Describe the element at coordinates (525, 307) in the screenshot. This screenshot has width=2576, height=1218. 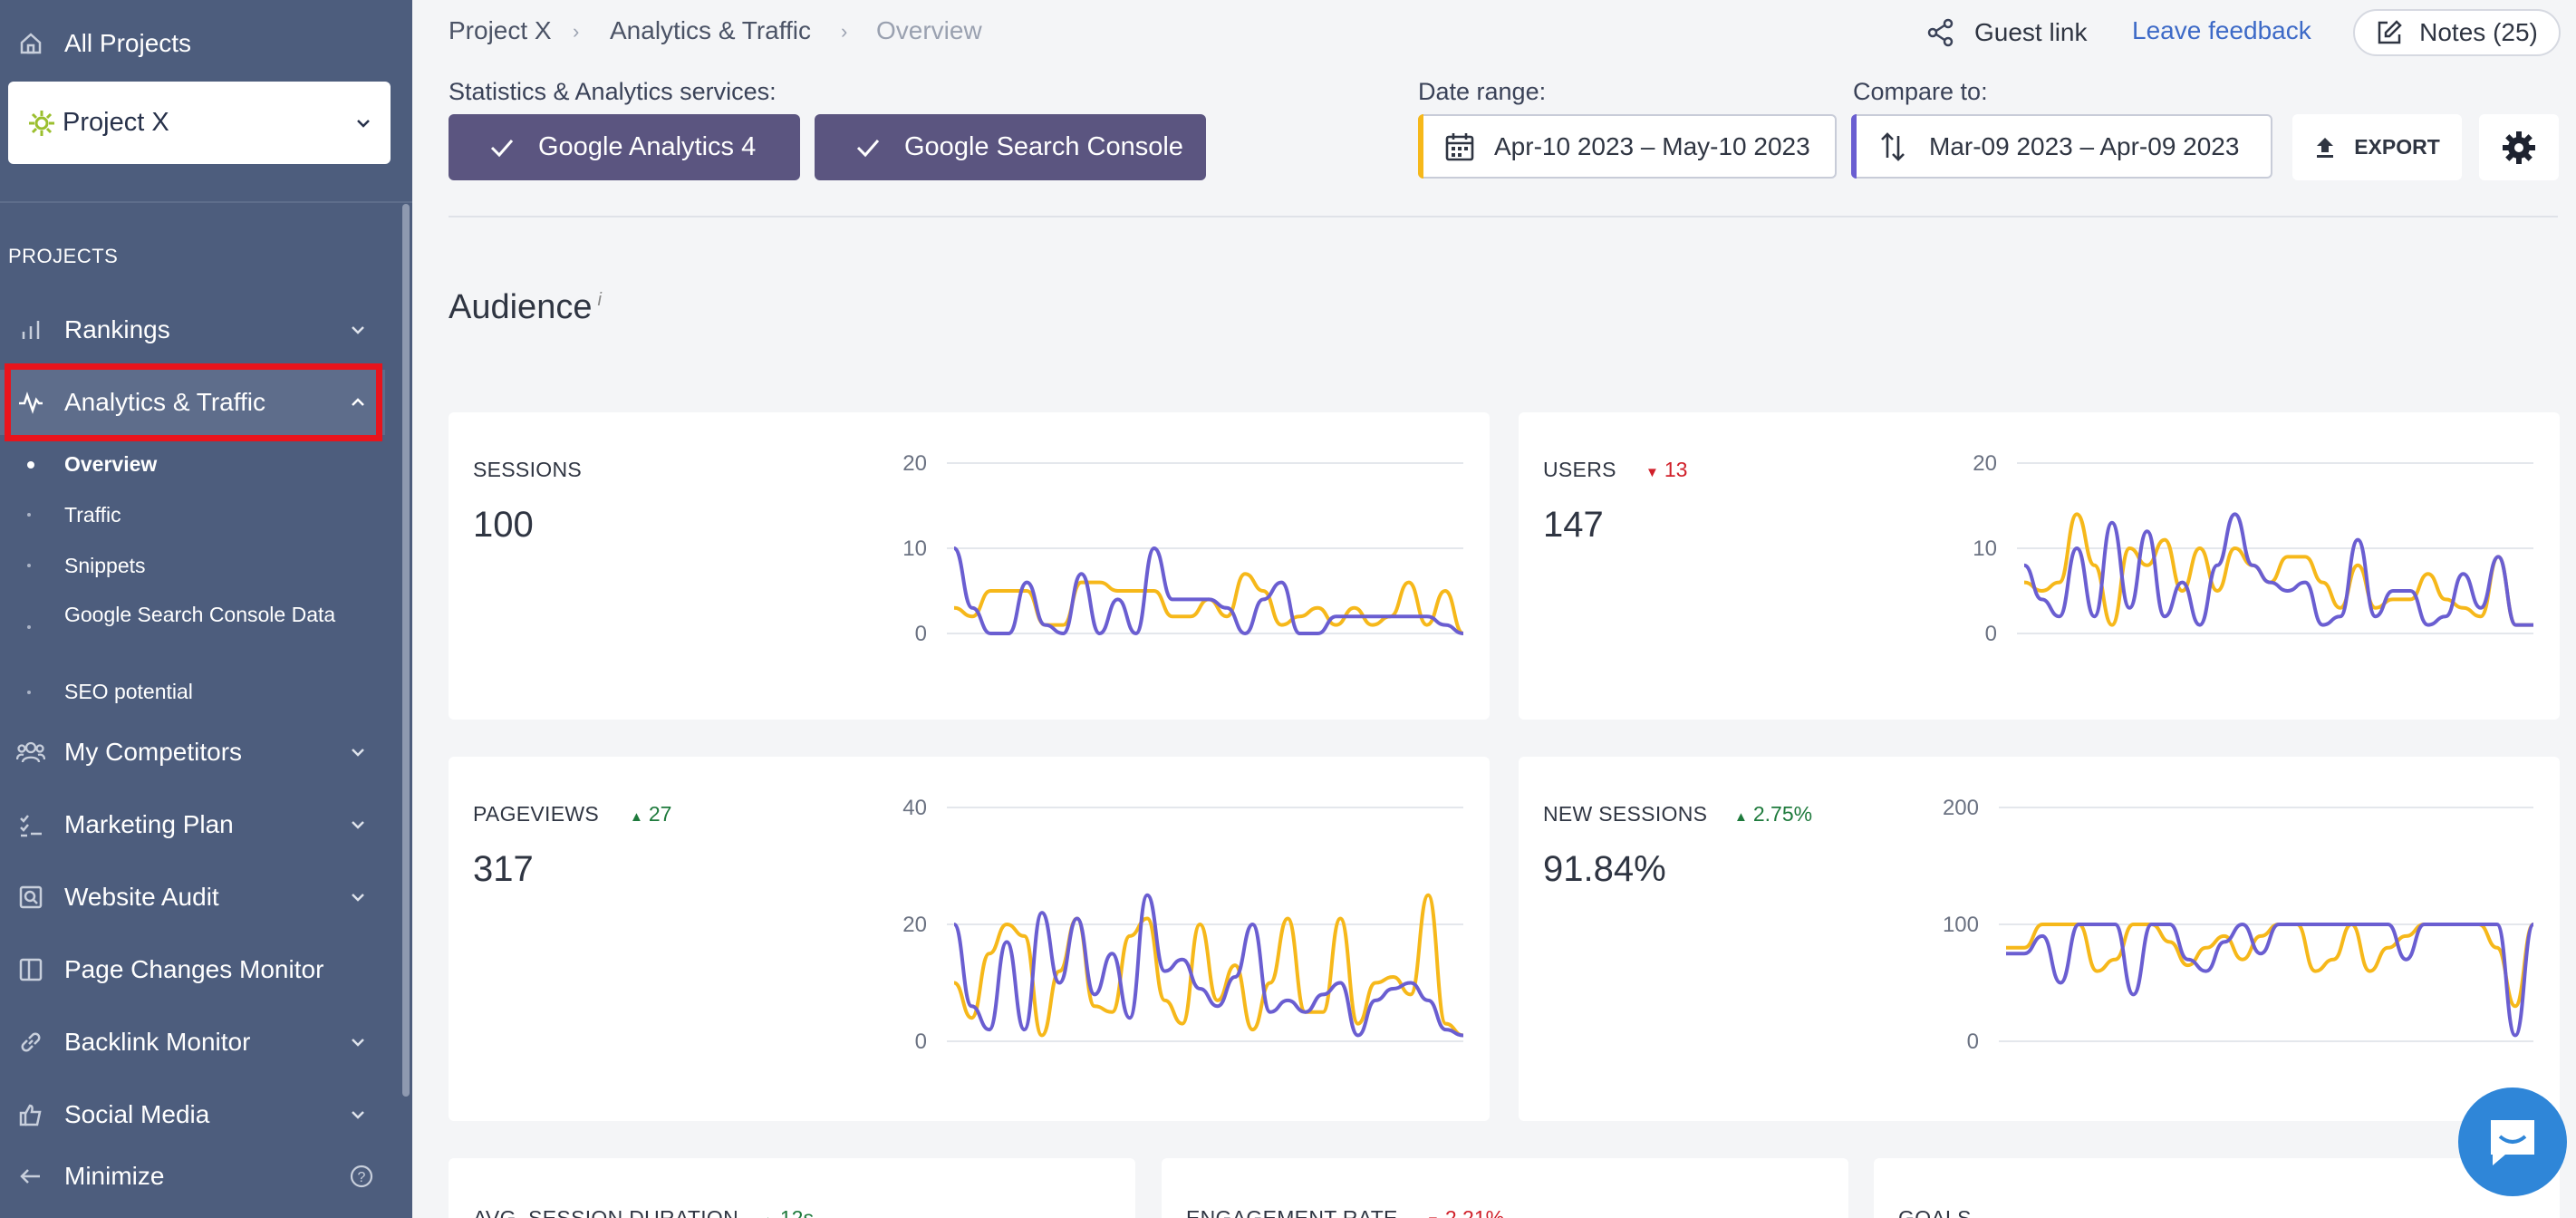
I see `section-title: Audience i` at that location.